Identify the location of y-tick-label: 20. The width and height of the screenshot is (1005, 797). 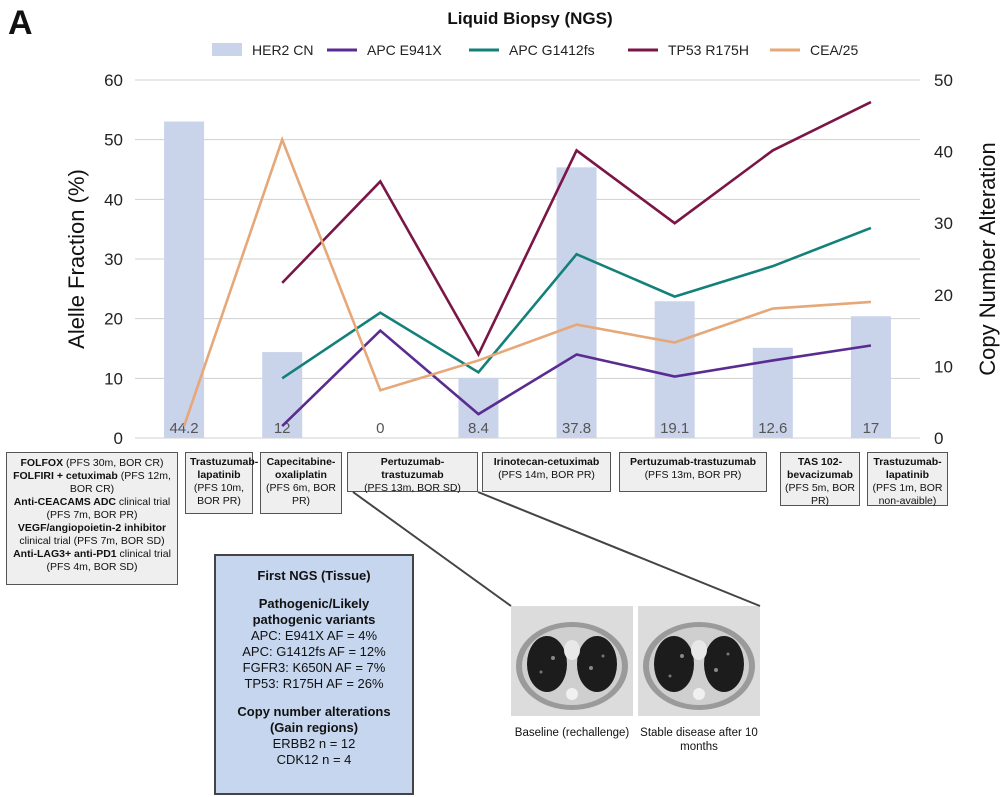
(113, 319).